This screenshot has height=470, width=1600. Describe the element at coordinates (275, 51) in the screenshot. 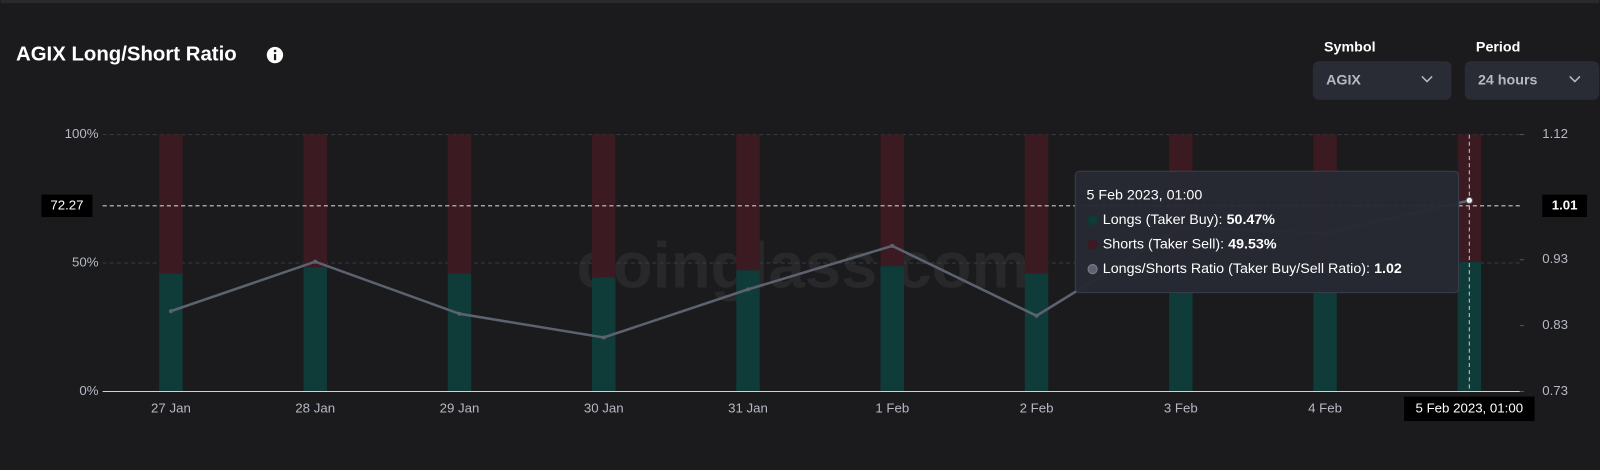

I see `info-icon-dot` at that location.